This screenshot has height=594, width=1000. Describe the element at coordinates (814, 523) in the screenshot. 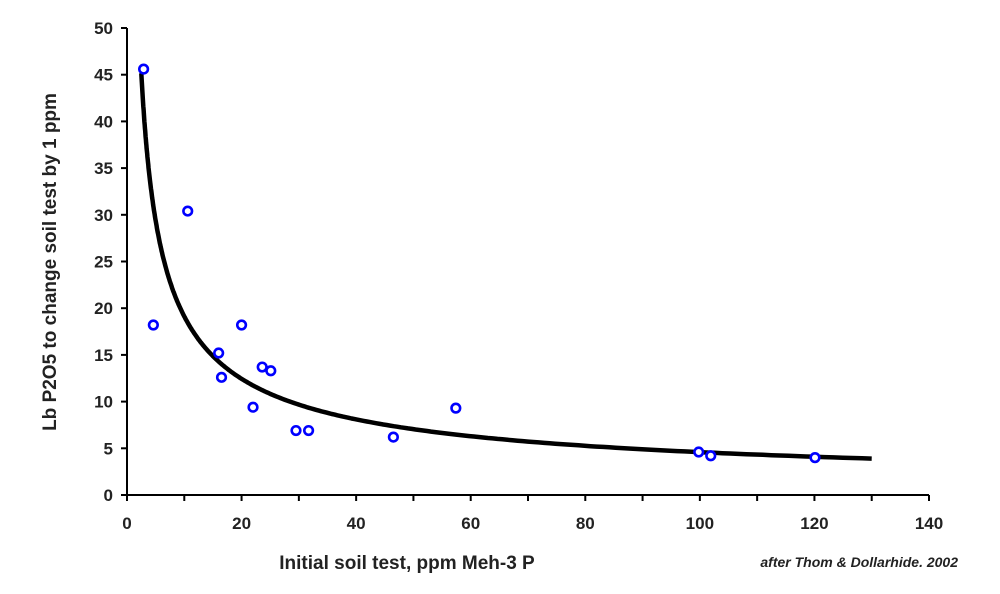

I see `x-tick-label: 120` at that location.